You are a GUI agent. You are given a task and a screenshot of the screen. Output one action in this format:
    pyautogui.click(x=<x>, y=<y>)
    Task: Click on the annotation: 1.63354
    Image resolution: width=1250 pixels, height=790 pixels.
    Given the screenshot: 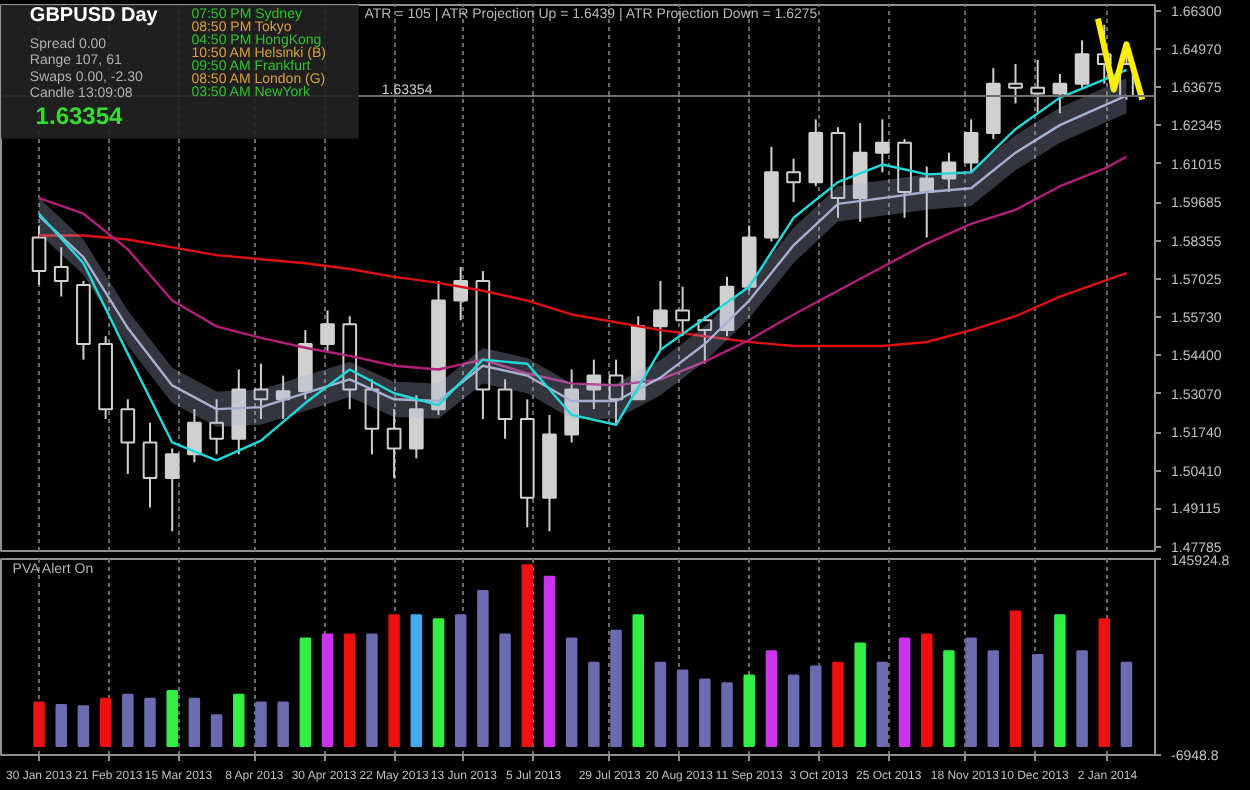 What is the action you would take?
    pyautogui.click(x=79, y=116)
    